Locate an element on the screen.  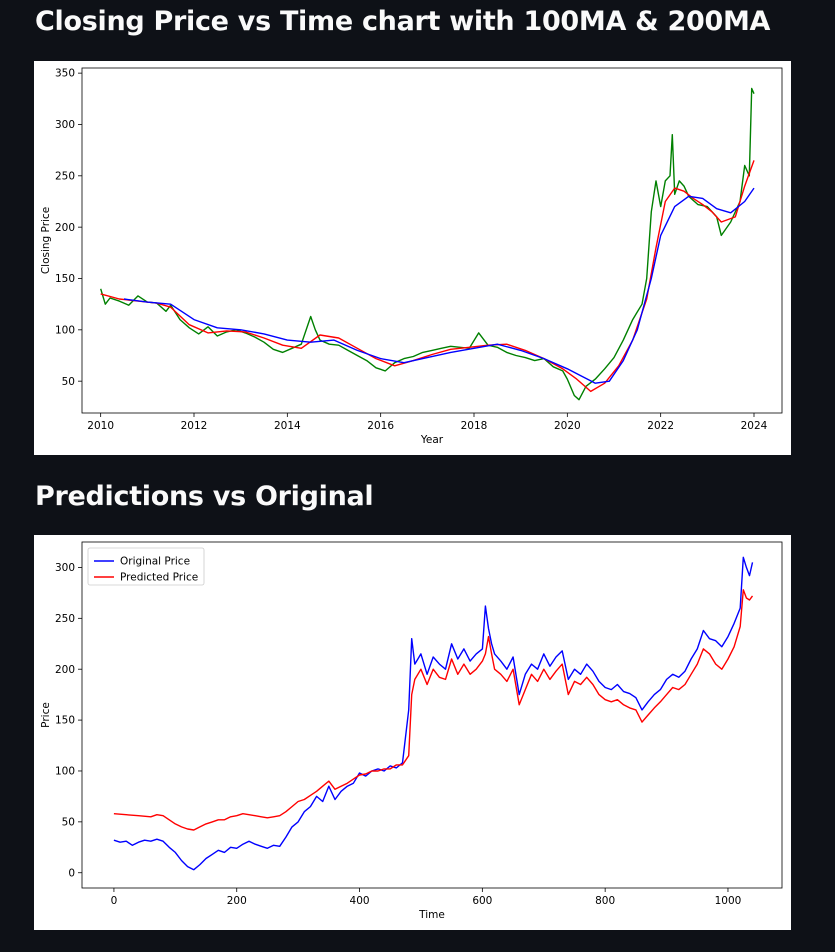
x-tick-label: 600 is located at coordinates (482, 901).